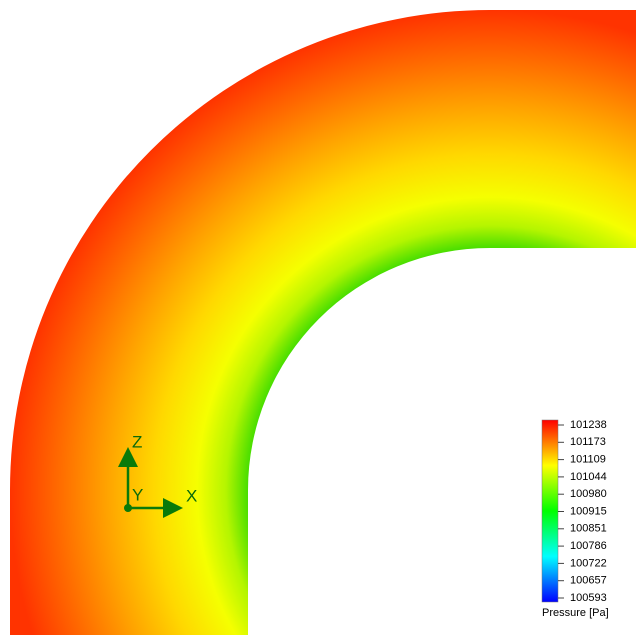 This screenshot has height=640, width=640. What do you see at coordinates (588, 460) in the screenshot?
I see `legend-tick-label: 101109` at bounding box center [588, 460].